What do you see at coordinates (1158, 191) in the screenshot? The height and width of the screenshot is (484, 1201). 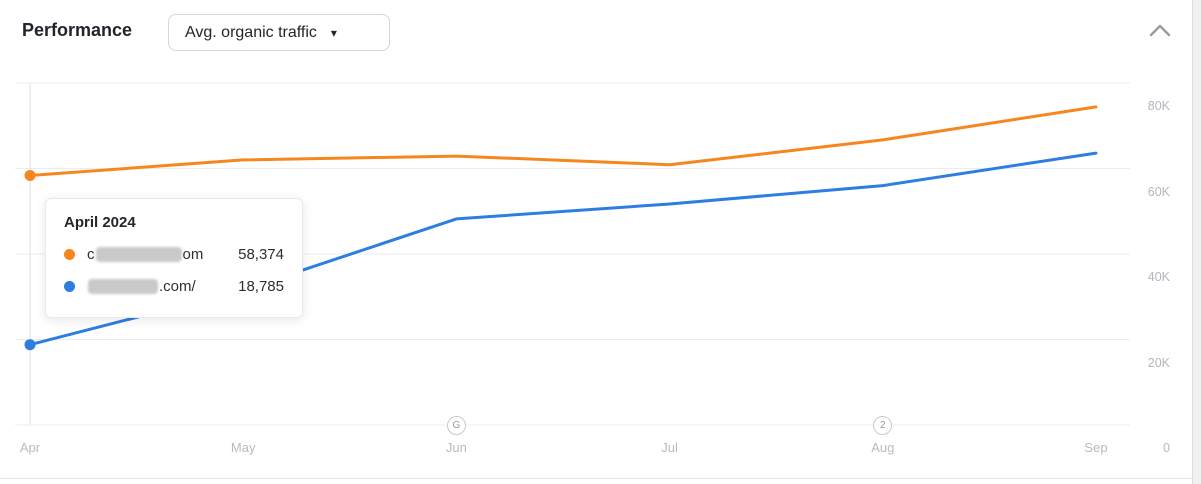 I see `y-axis-tick-label: 60K` at bounding box center [1158, 191].